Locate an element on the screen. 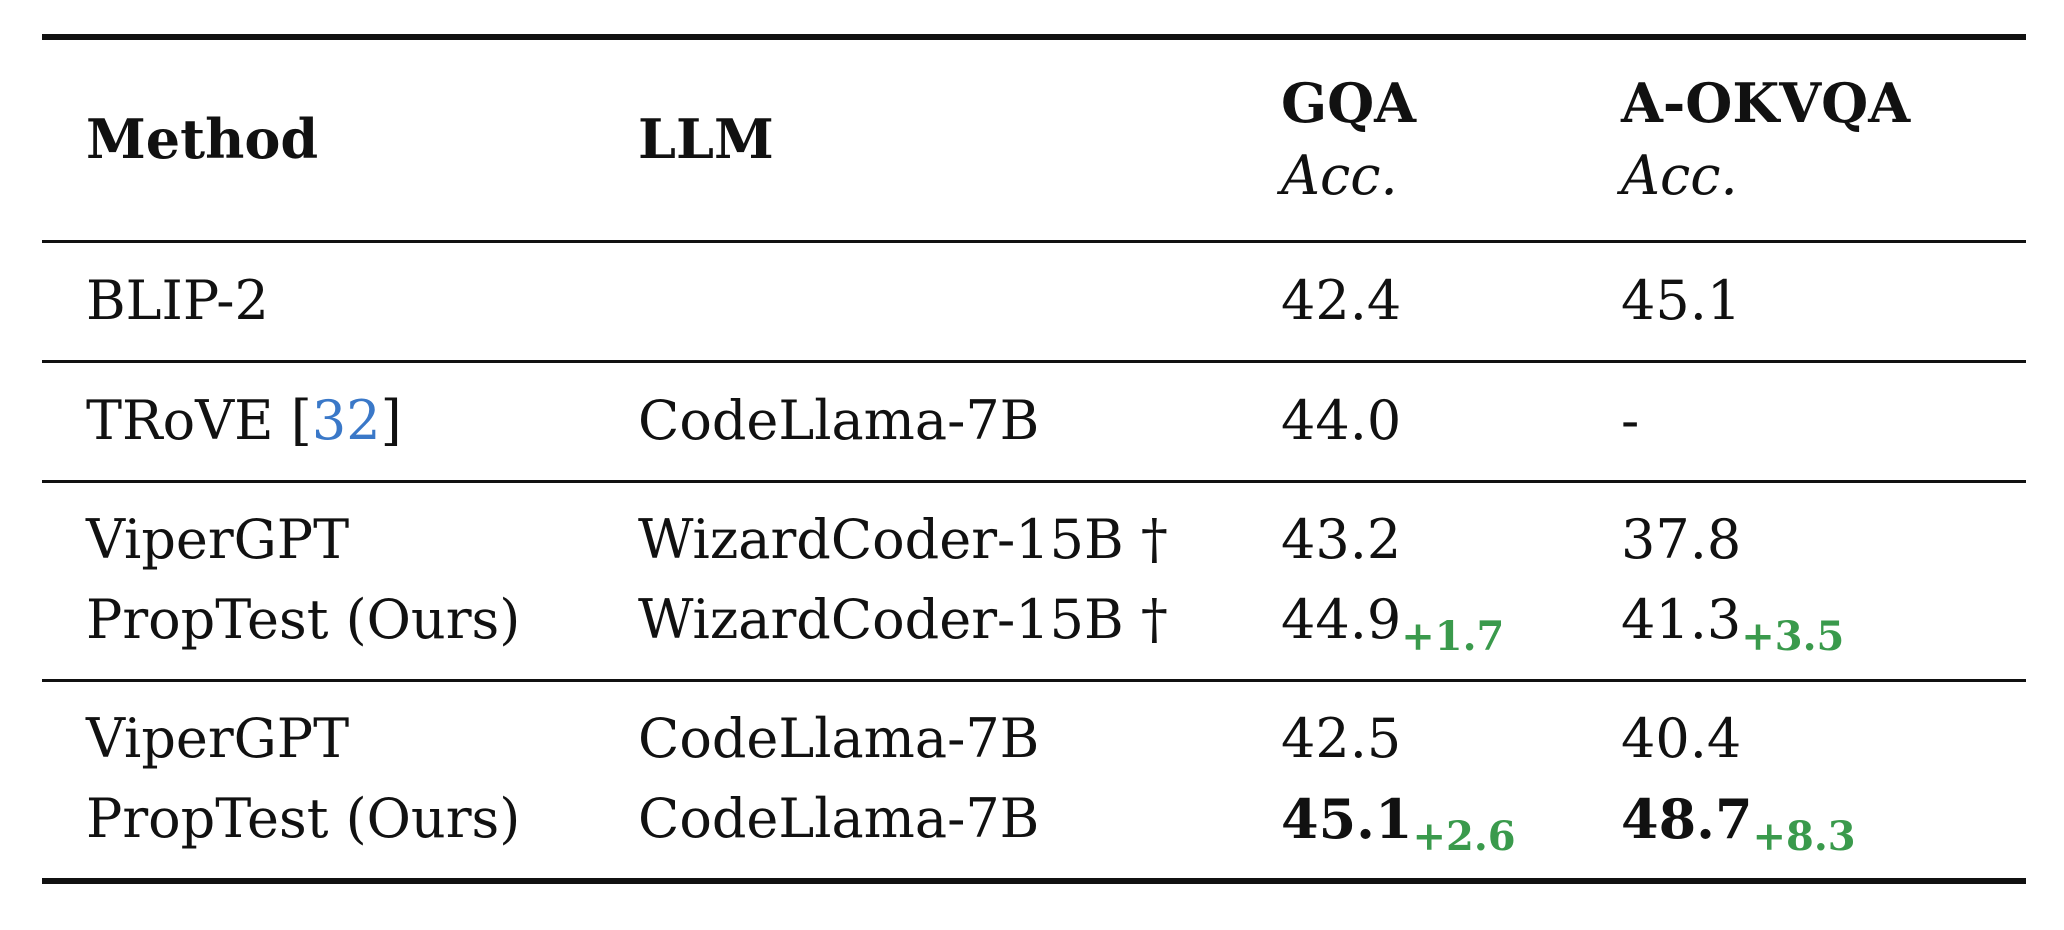 Image resolution: width=2064 pixels, height=930 pixels. header-aokvqa-metric: Acc. is located at coordinates (1679, 175).